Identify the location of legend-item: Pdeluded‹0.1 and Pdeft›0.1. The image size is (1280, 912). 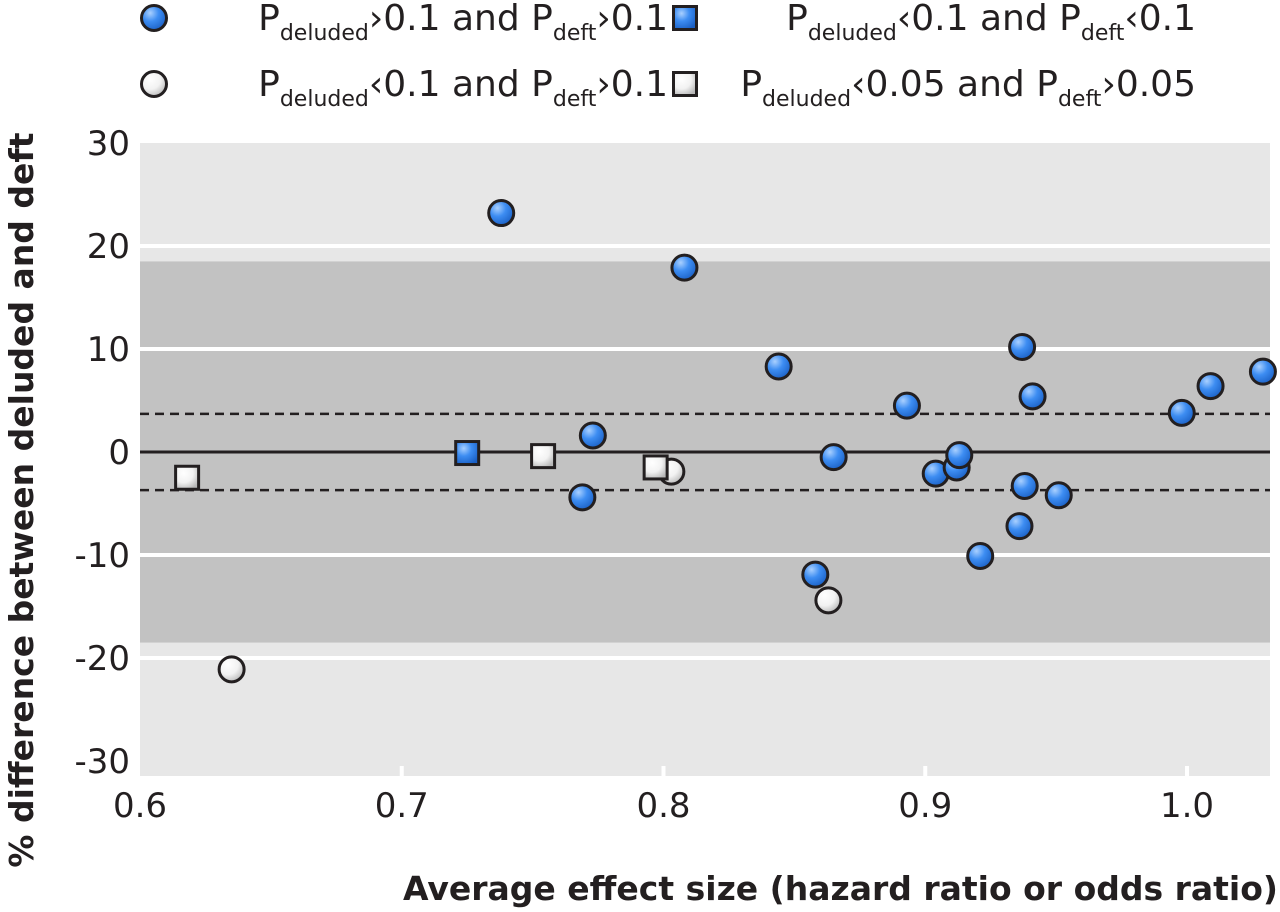
(404, 88).